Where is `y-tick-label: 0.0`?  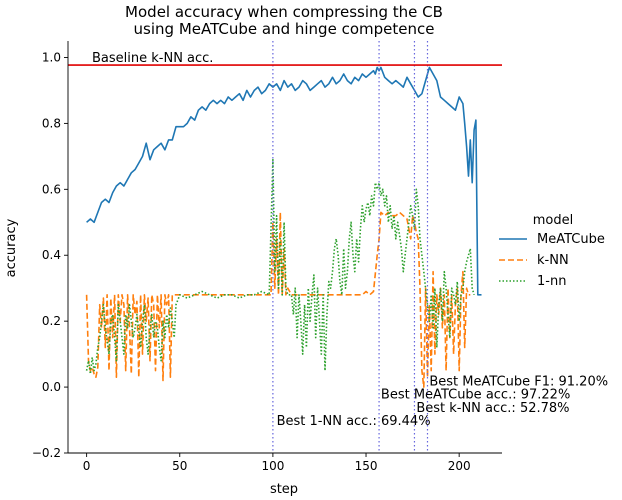 y-tick-label: 0.0 is located at coordinates (51, 387).